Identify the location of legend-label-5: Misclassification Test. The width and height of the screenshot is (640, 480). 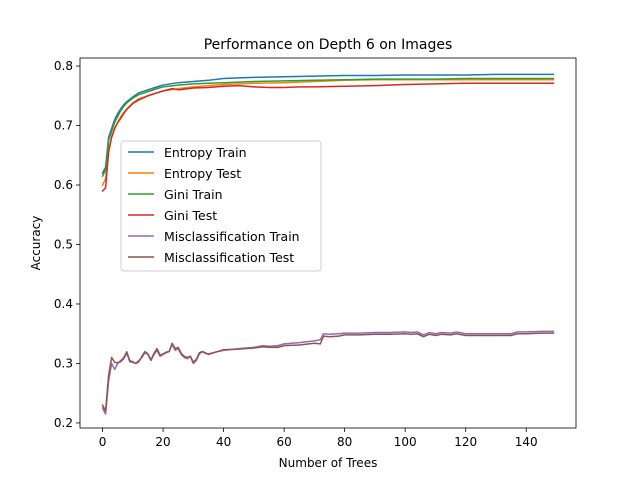
(229, 257).